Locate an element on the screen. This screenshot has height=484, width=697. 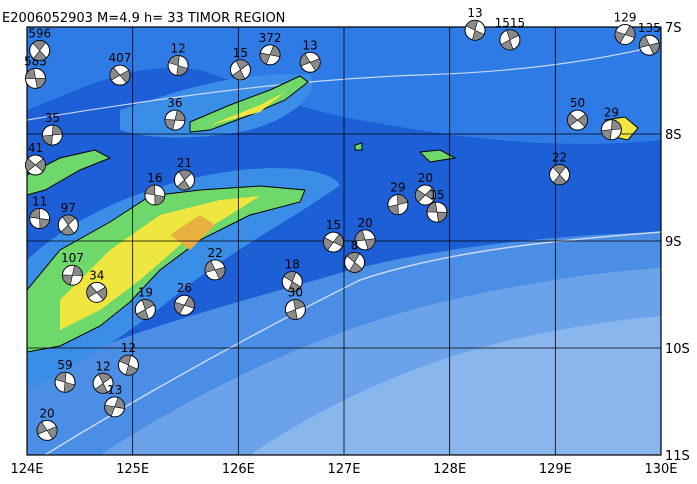
beachball: 8 is located at coordinates (355, 255).